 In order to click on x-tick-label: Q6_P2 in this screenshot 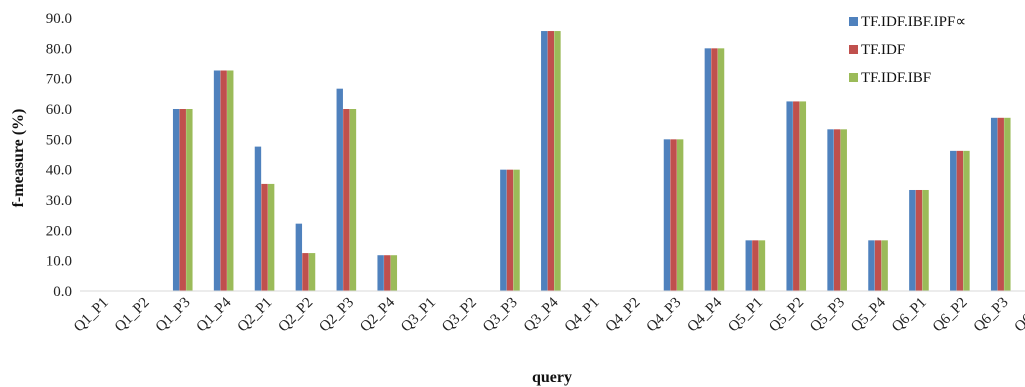, I will do `click(950, 315)`.